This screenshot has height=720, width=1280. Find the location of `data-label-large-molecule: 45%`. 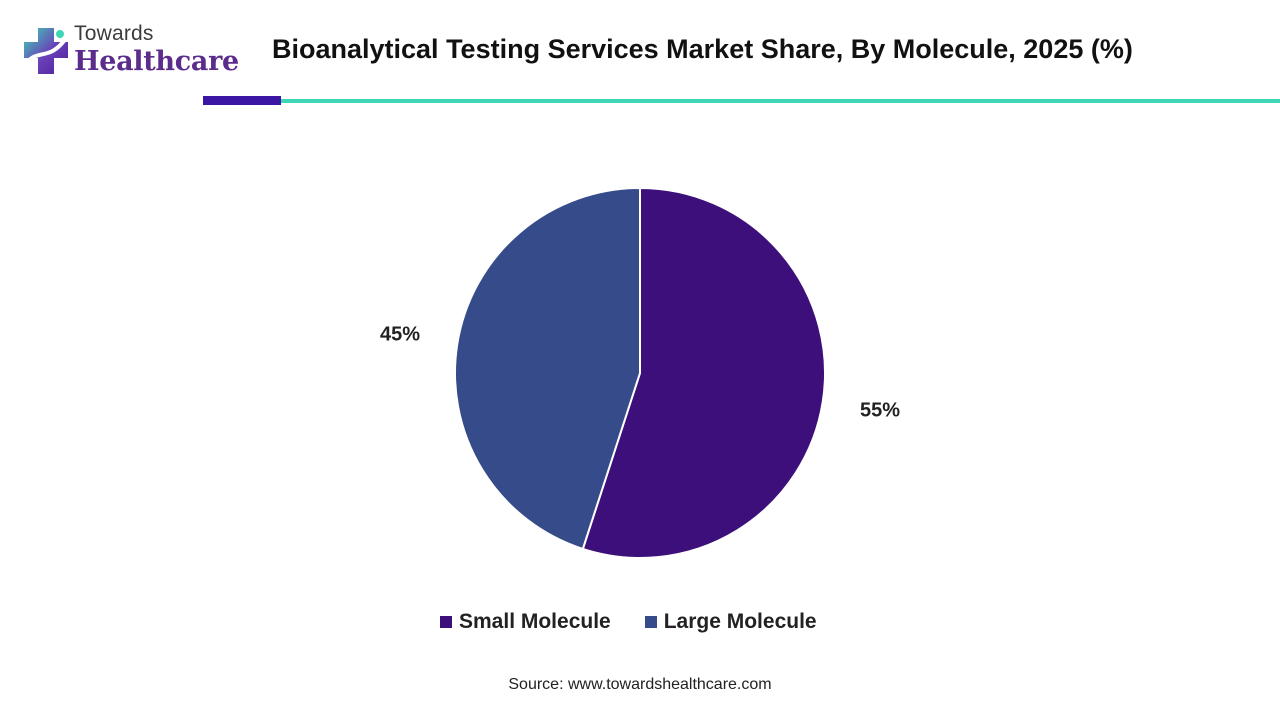

data-label-large-molecule: 45% is located at coordinates (400, 334).